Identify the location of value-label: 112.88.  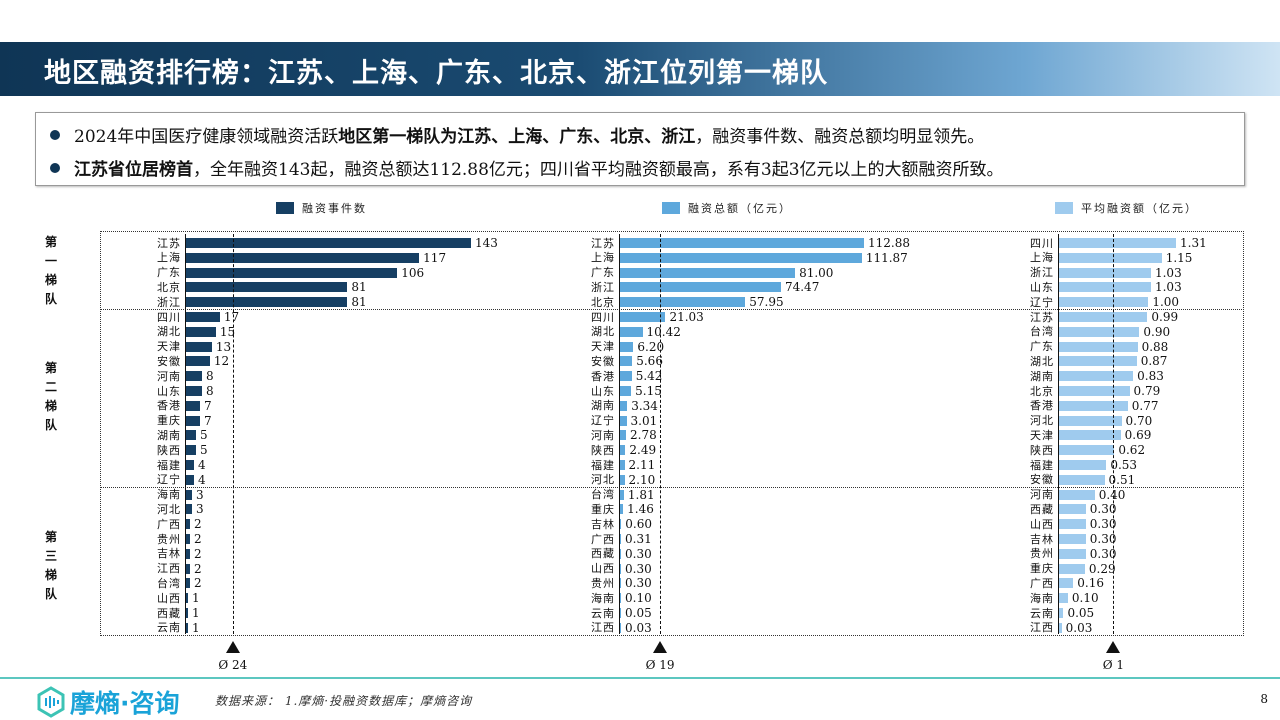
(889, 243).